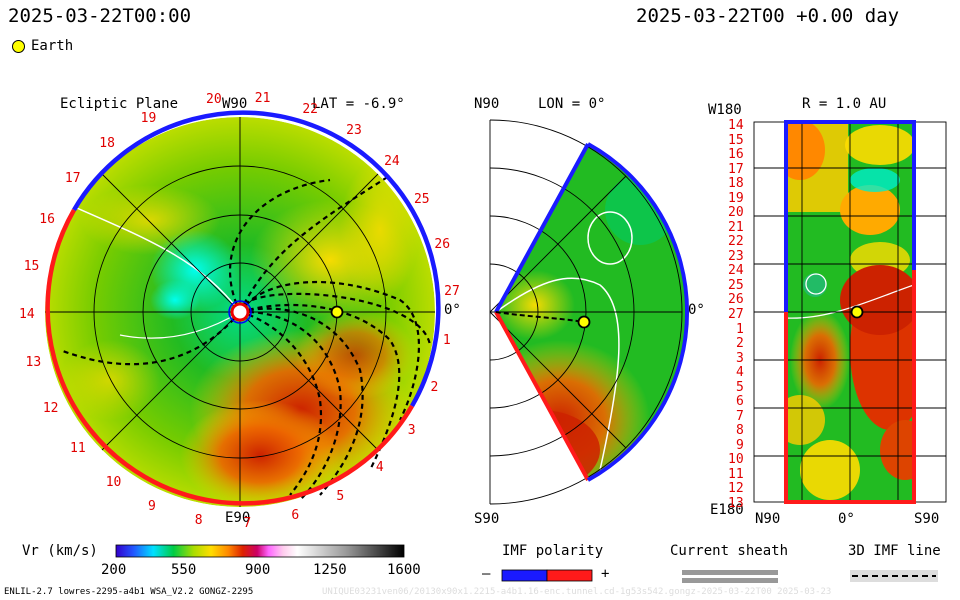 The width and height of the screenshot is (960, 600). I want to click on synoptic-row-label-12: 12, so click(736, 489).